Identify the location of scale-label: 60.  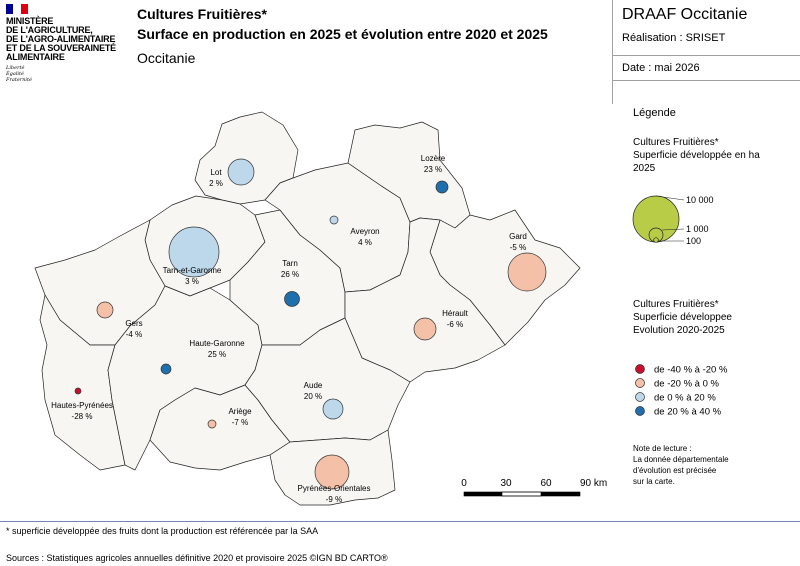
(546, 483).